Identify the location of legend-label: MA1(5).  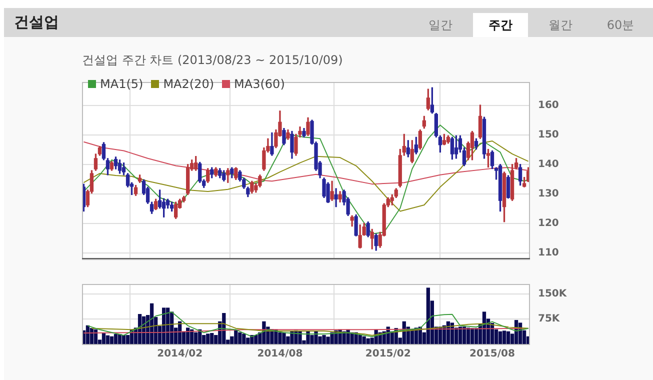
(122, 84).